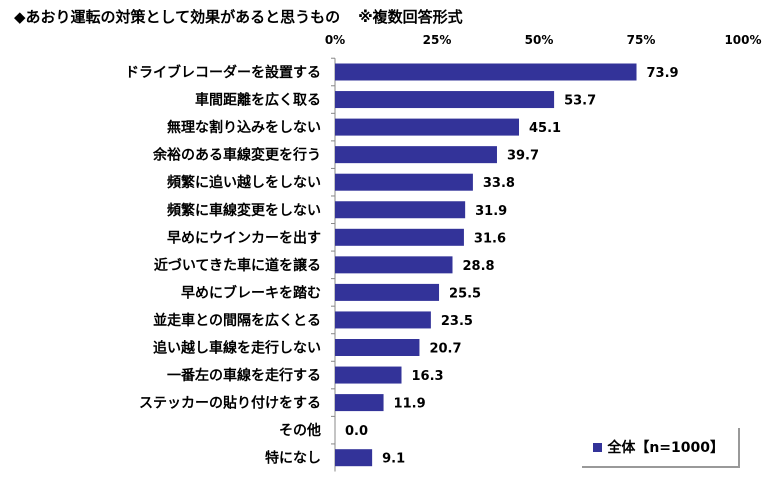 The width and height of the screenshot is (770, 481). Describe the element at coordinates (393, 459) in the screenshot. I see `data-label: 9.1` at that location.